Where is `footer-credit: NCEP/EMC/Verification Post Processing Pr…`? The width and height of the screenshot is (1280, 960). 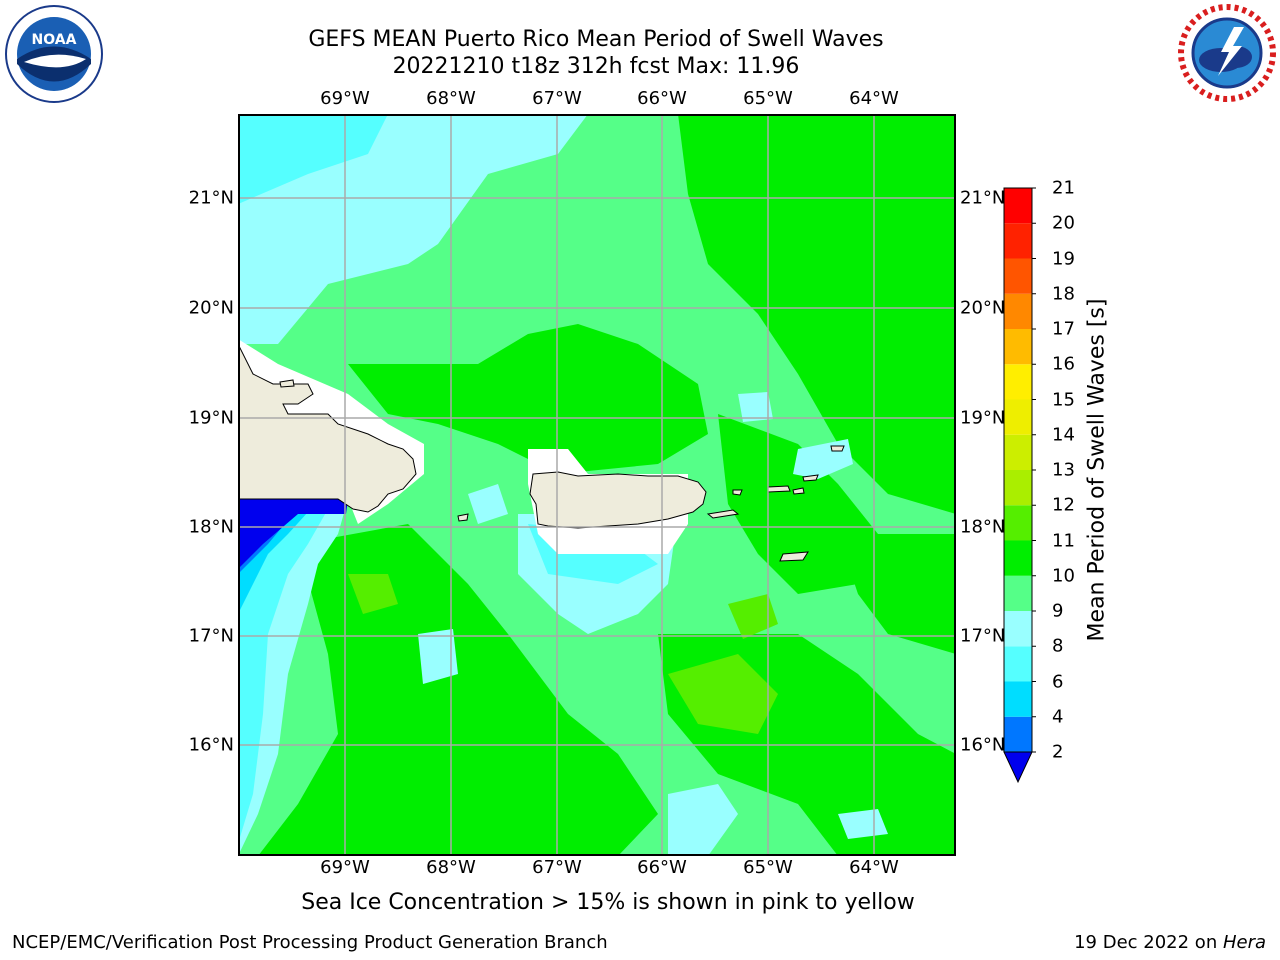 footer-credit: NCEP/EMC/Verification Post Processing Pr… is located at coordinates (310, 942).